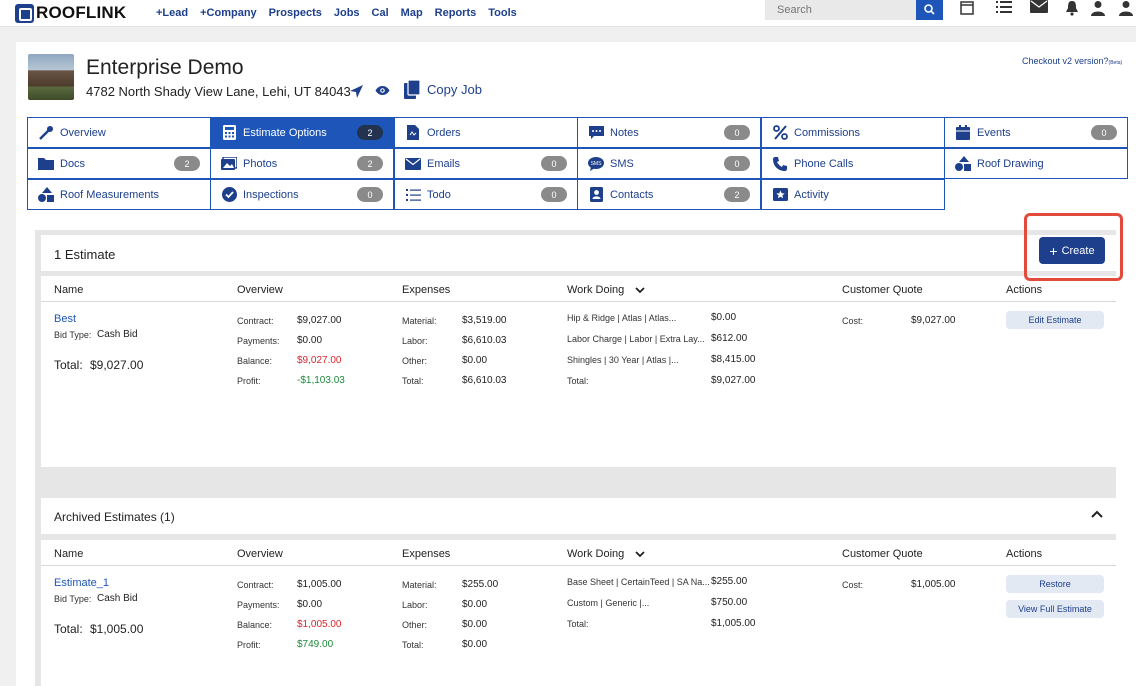 The height and width of the screenshot is (686, 1136). What do you see at coordinates (455, 13) in the screenshot?
I see `nav-reports: Reports` at bounding box center [455, 13].